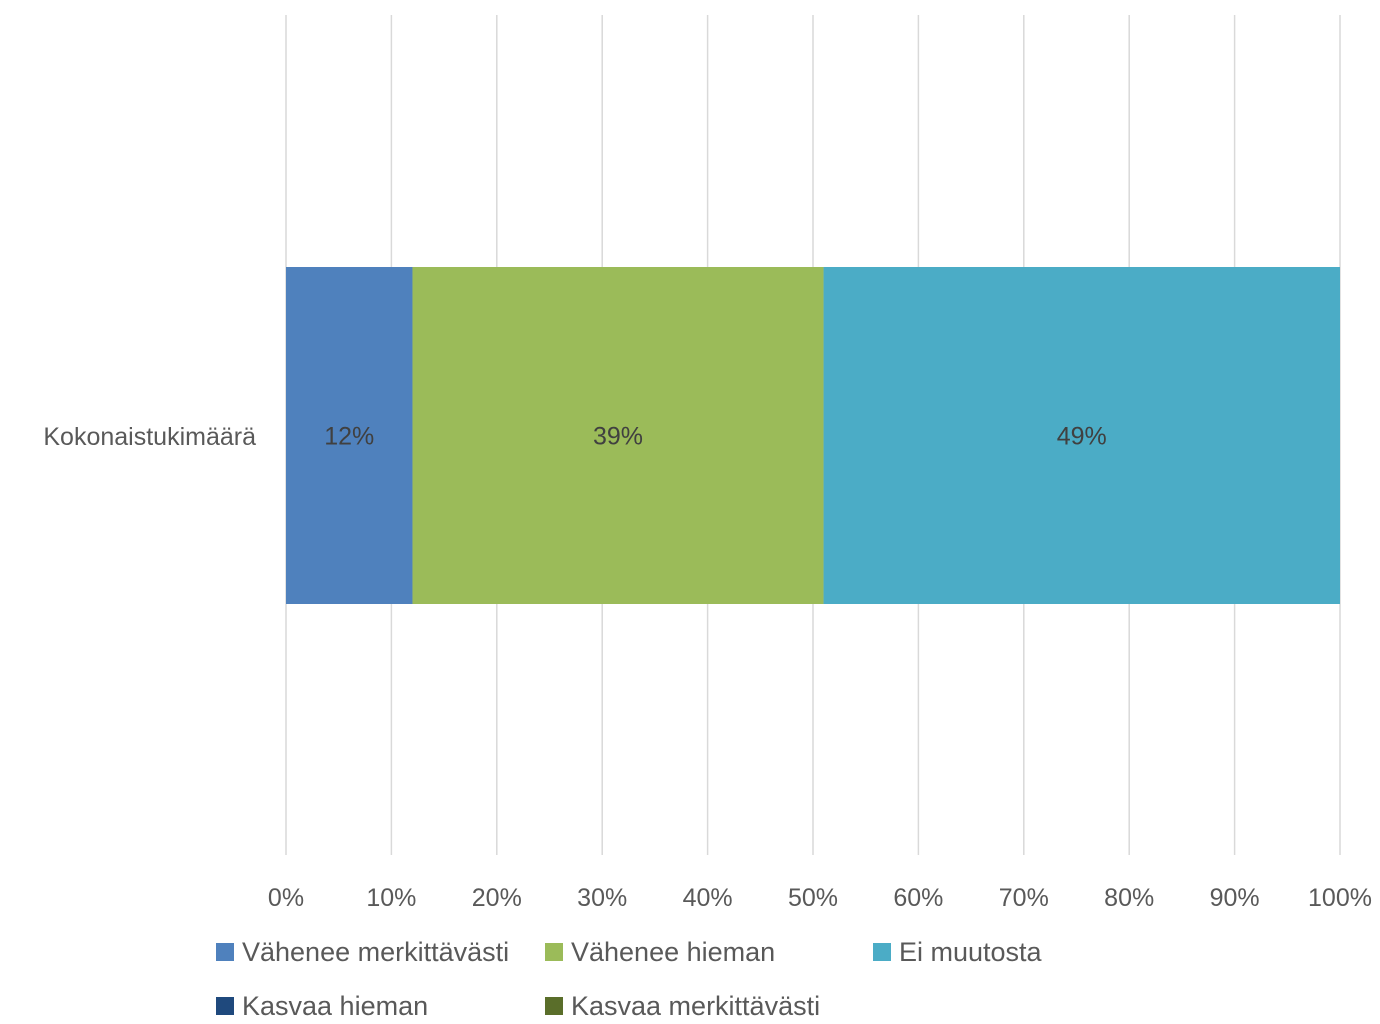 This screenshot has width=1380, height=1024. I want to click on x-tick-label-4: 40%, so click(708, 898).